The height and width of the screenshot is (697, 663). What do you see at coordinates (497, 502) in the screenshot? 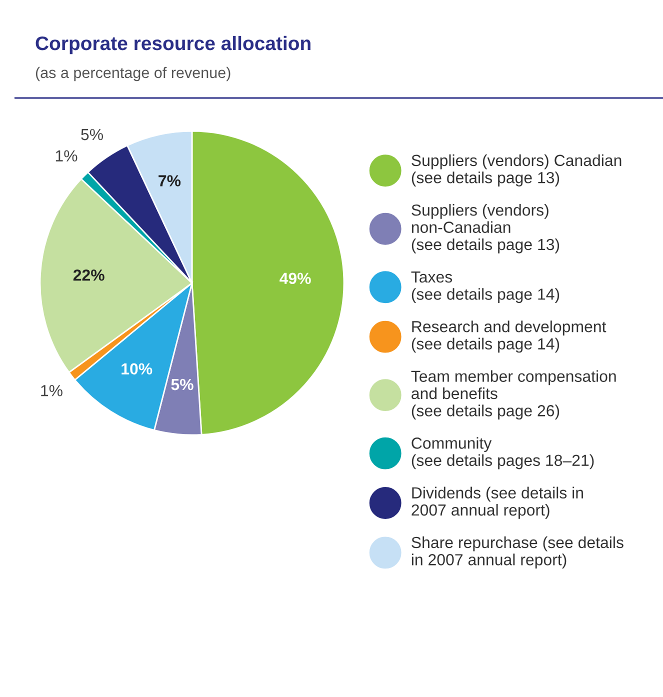
I see `legend-label: Dividends (see details in 2007 annual report)` at bounding box center [497, 502].